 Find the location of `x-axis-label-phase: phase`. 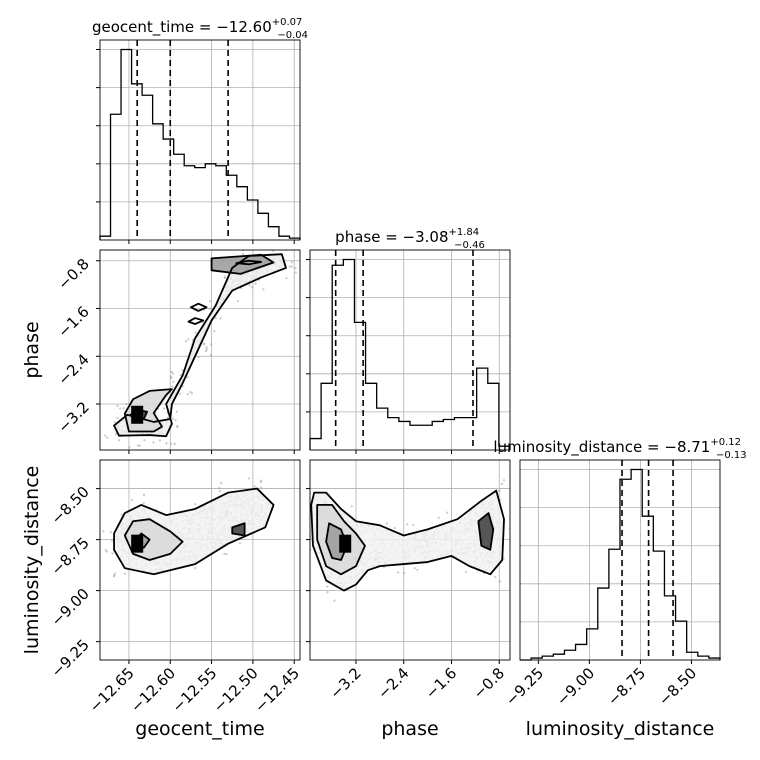

x-axis-label-phase: phase is located at coordinates (409, 729).